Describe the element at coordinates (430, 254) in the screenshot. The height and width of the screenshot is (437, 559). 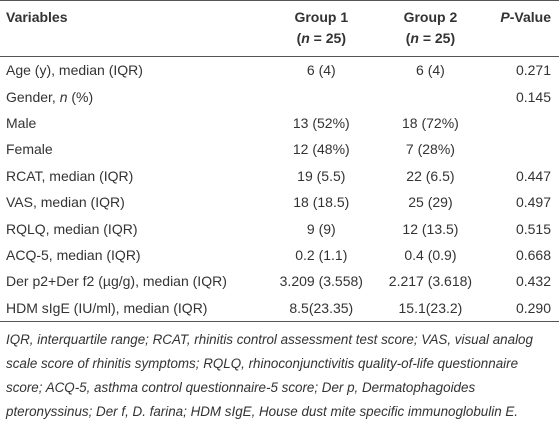
I see `table-cell: 0.4 (0.9)` at that location.